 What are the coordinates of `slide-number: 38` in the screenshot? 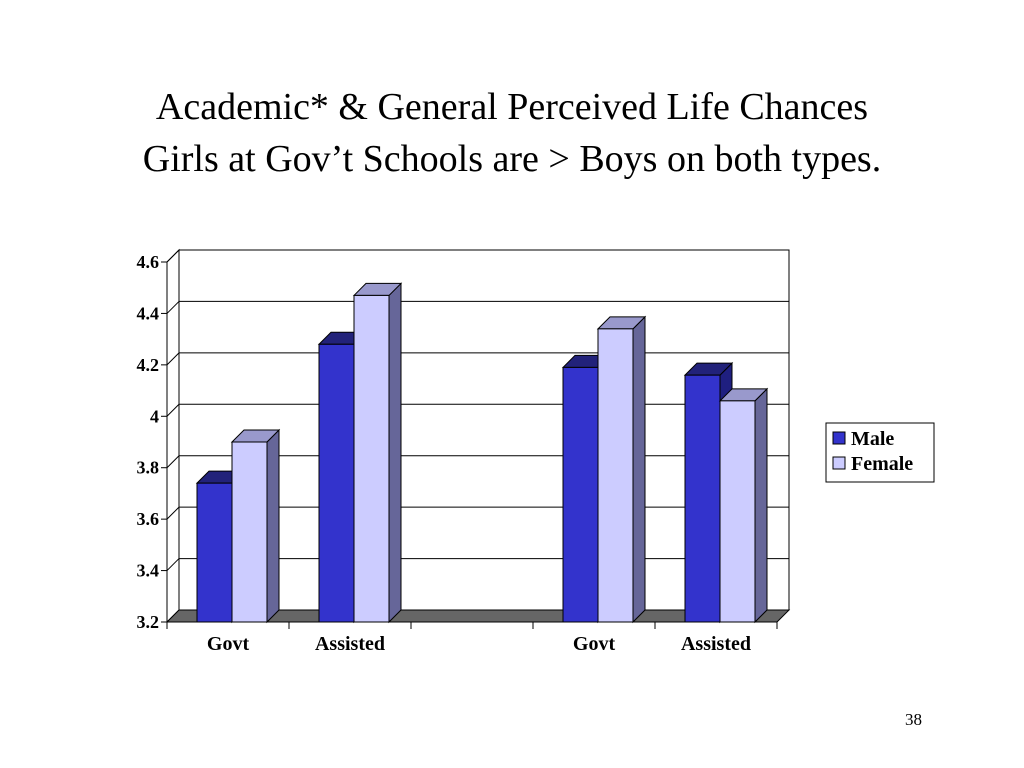 It's located at (913, 719).